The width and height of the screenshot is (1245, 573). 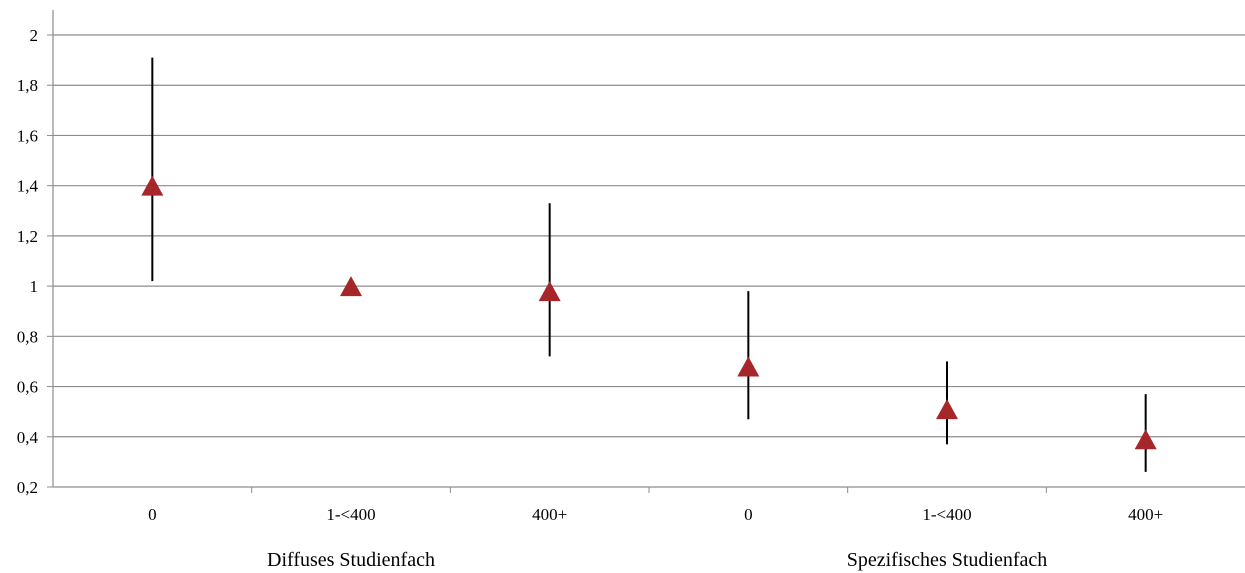 I want to click on y-tick-labels: 0,2 0,4 0,6 0,8 1 1,2 1,4 1,6 1,8 2, so click(x=28, y=261).